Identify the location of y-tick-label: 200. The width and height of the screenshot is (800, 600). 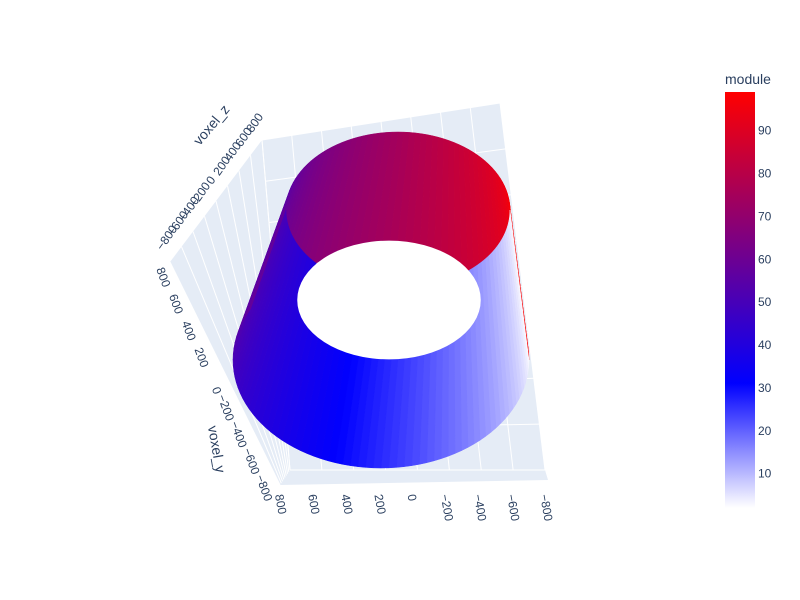
(202, 358).